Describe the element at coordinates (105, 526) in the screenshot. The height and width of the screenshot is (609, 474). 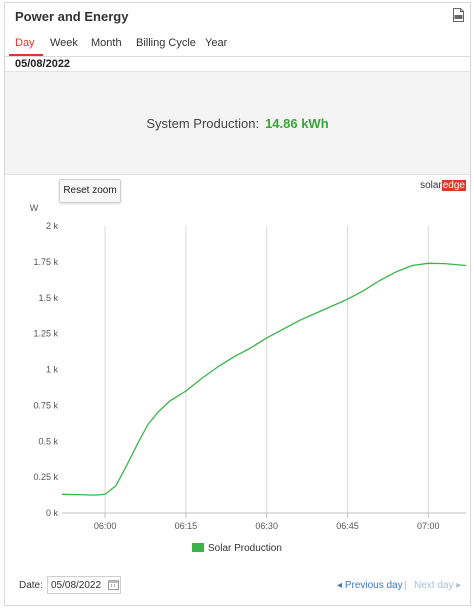
I see `x-tick-label-0: 06:00` at that location.